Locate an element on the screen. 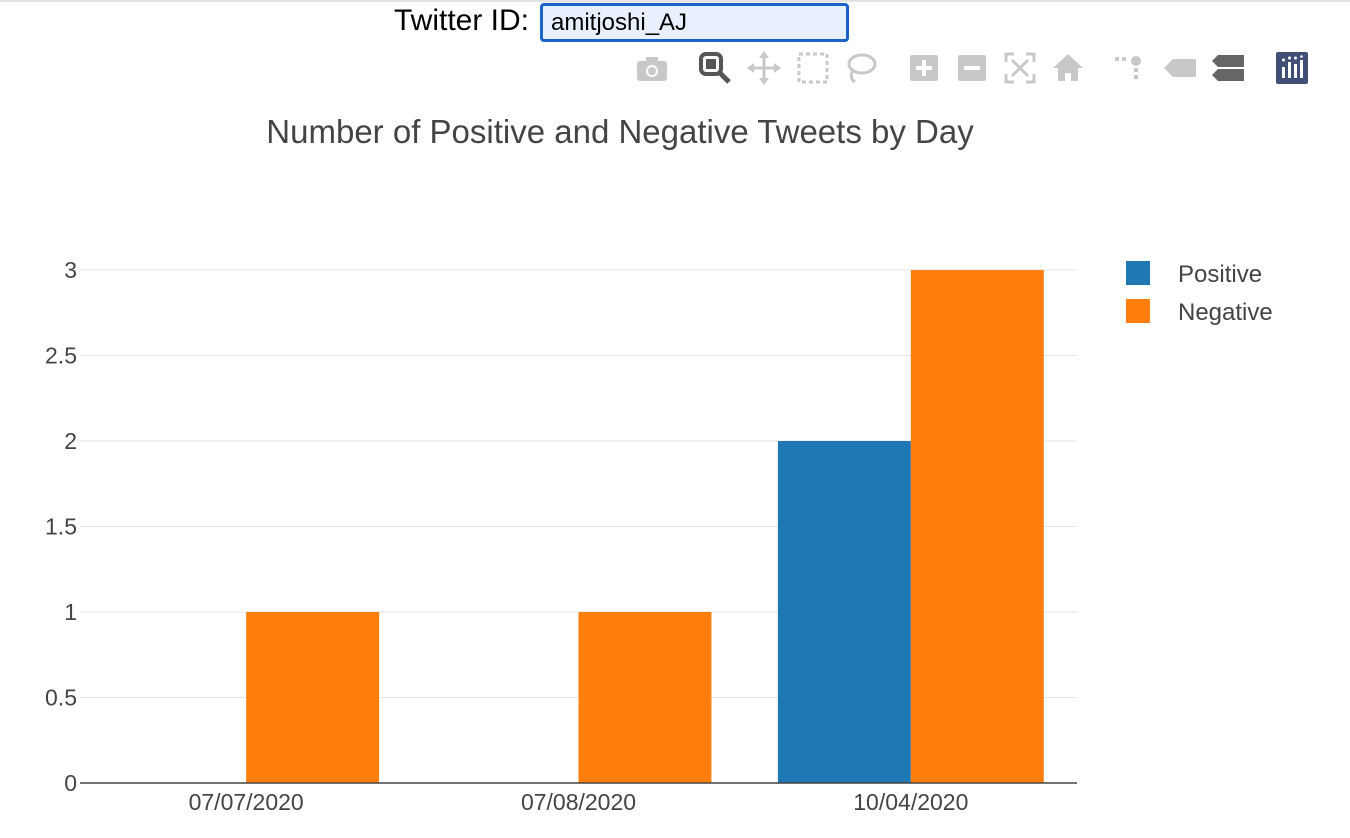  legend: Positive Negative is located at coordinates (1199, 293).